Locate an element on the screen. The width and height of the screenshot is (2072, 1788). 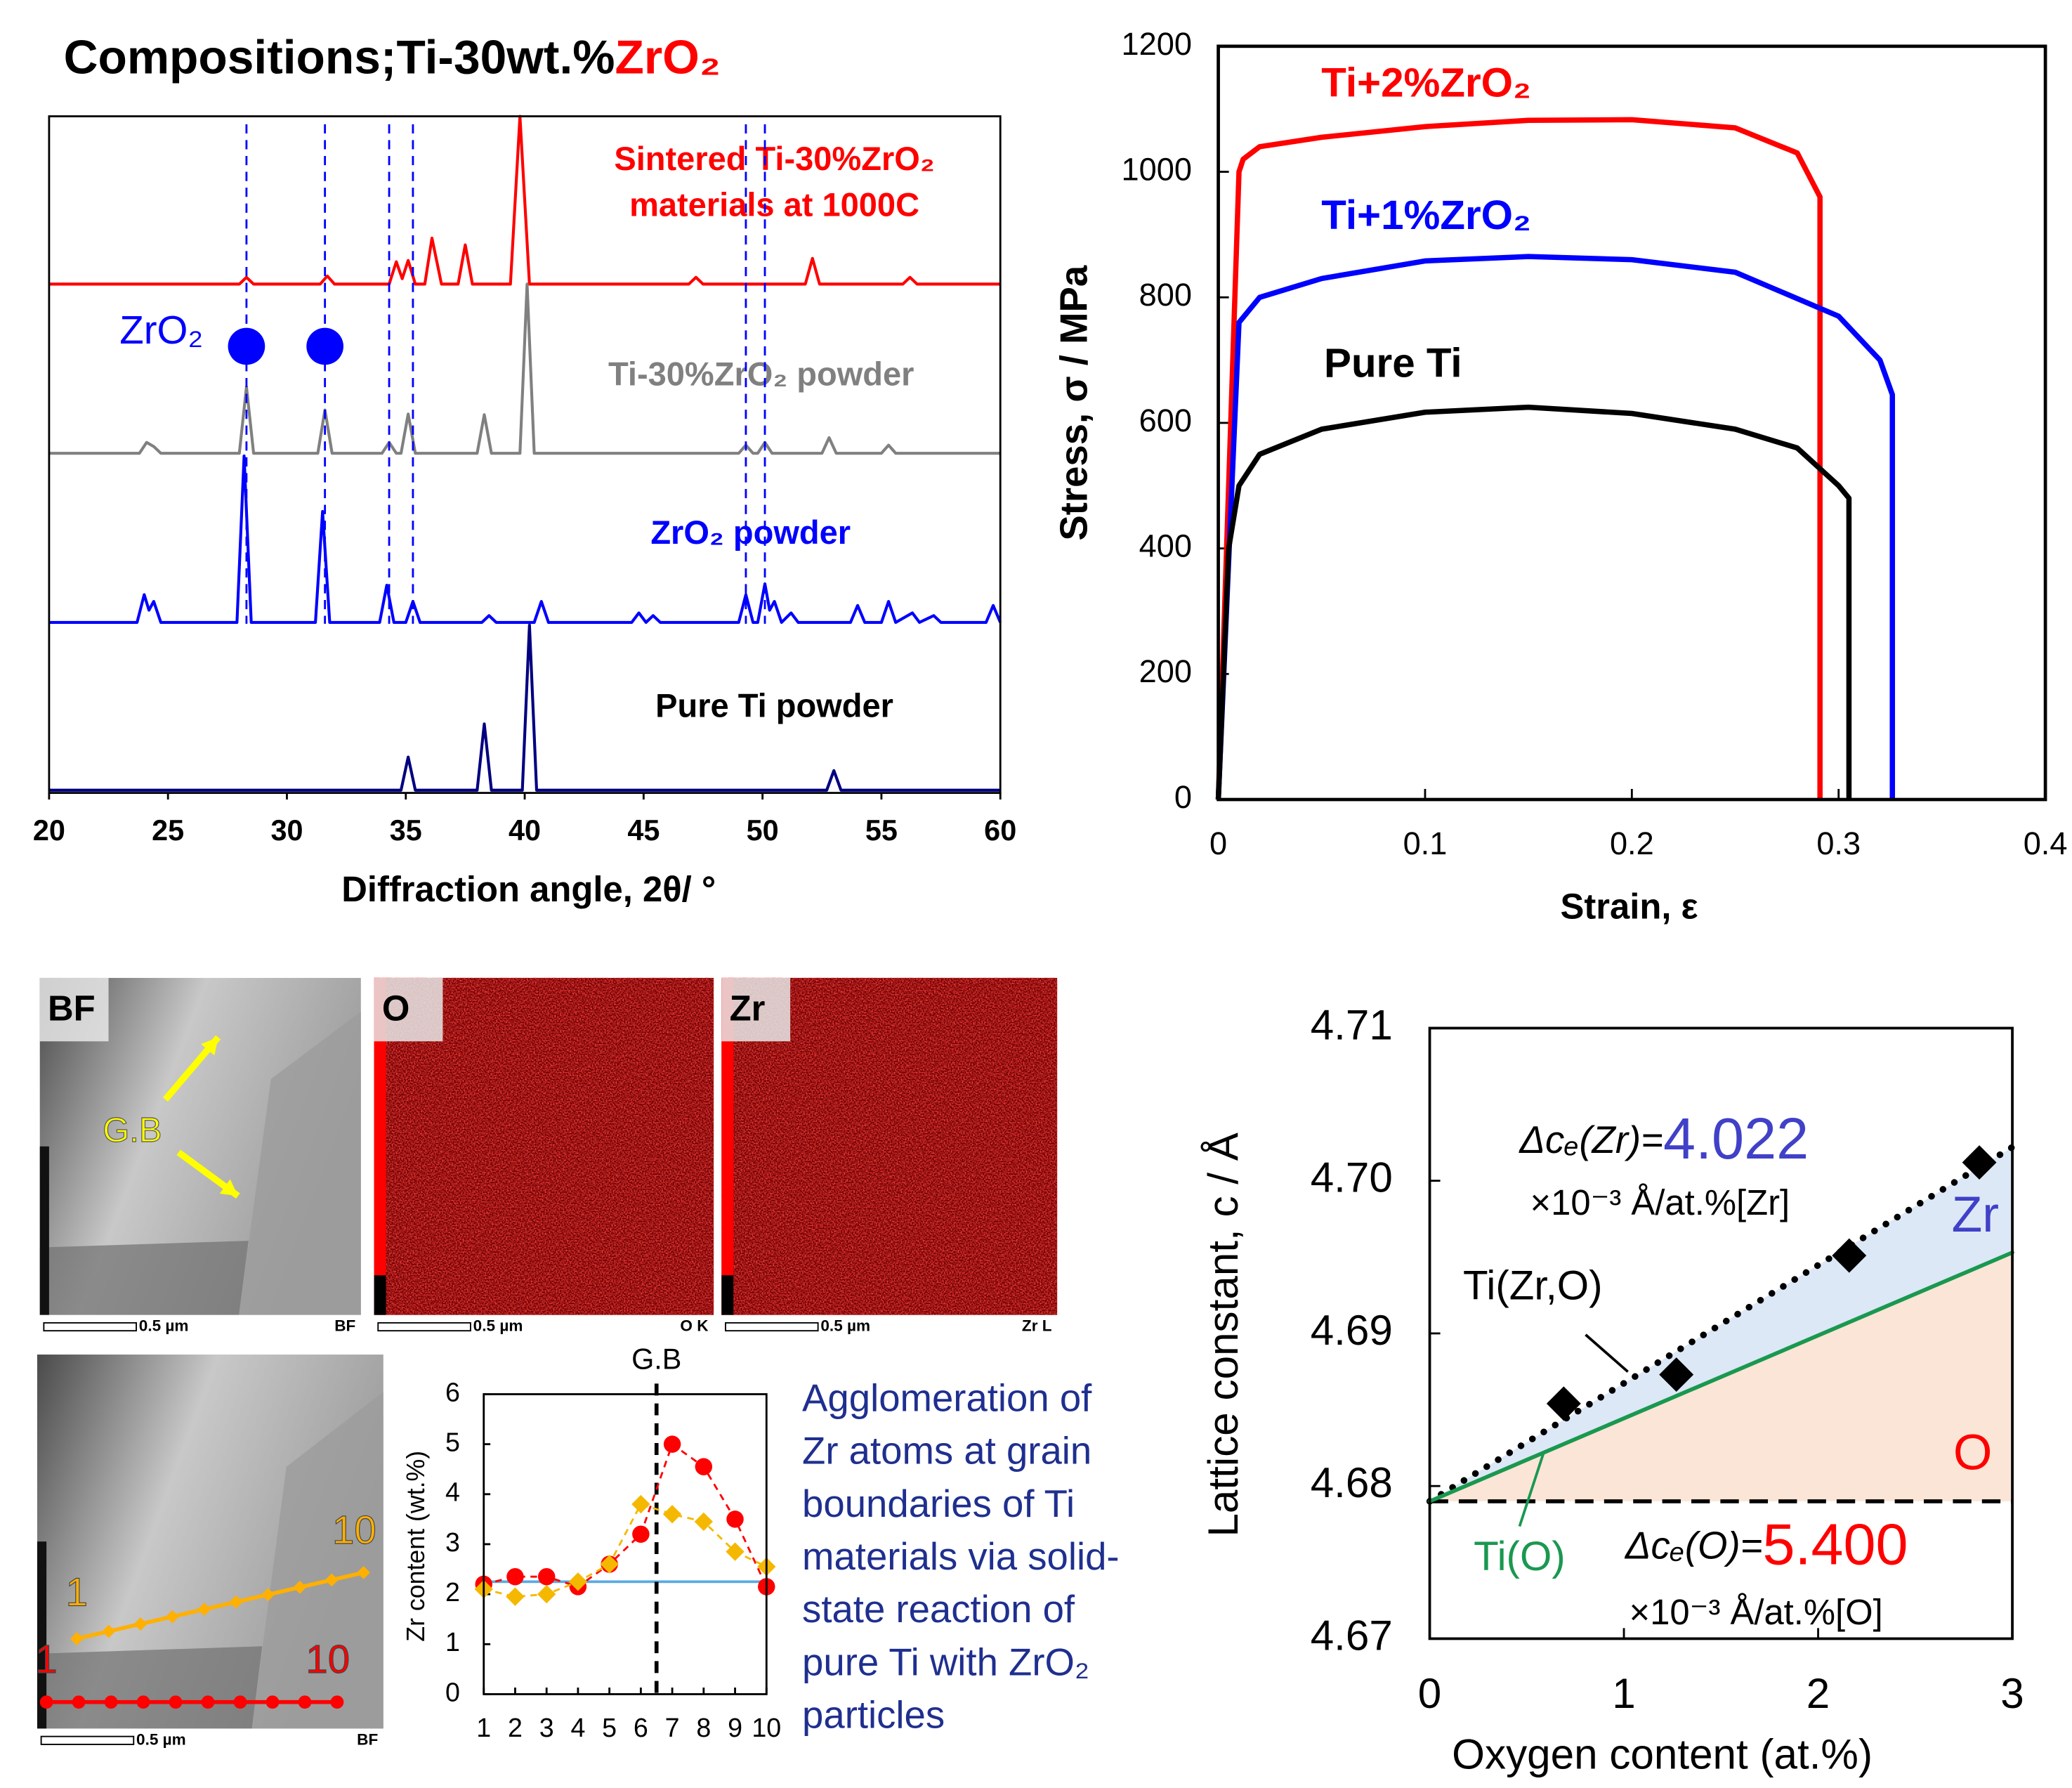
slope-prefix: Δcₑ(O)= is located at coordinates (1694, 1546).